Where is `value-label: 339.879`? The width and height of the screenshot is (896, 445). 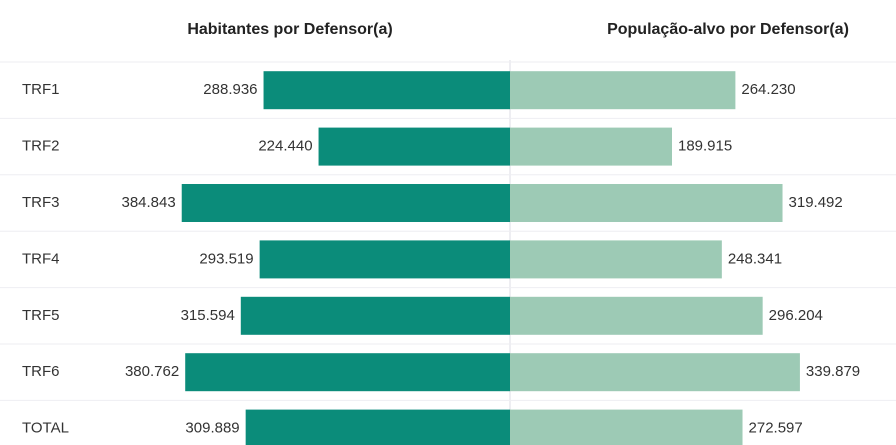 value-label: 339.879 is located at coordinates (833, 371).